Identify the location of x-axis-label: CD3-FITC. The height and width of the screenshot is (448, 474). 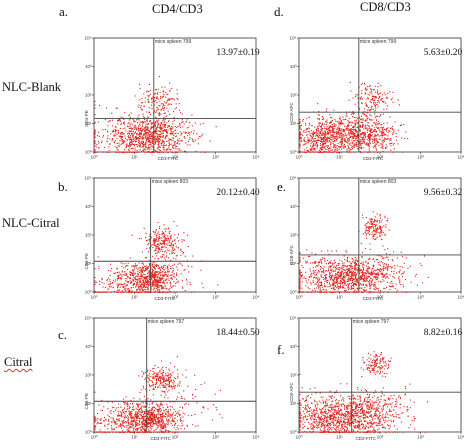
(164, 298).